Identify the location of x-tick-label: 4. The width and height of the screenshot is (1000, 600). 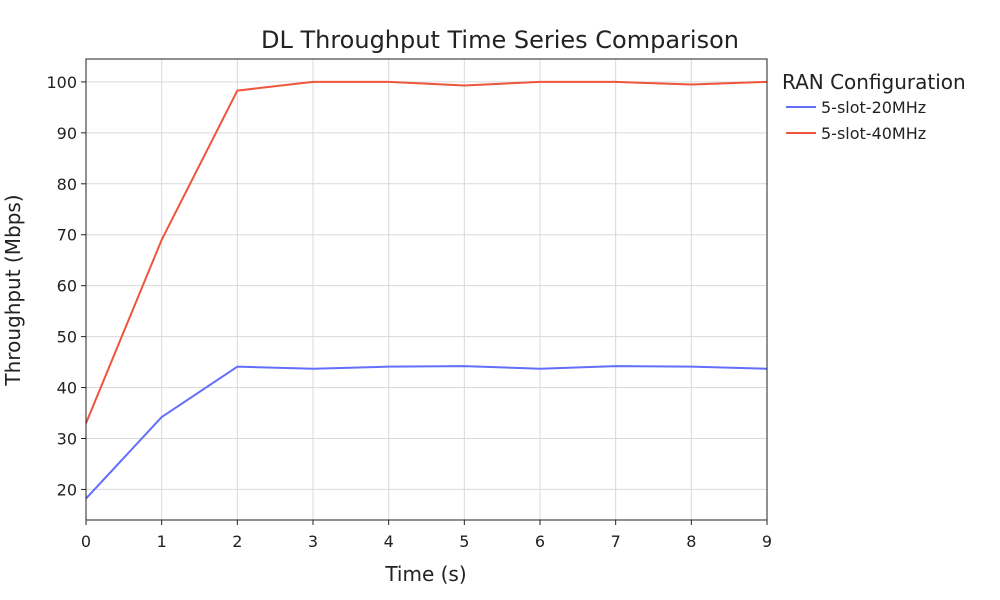
(389, 541).